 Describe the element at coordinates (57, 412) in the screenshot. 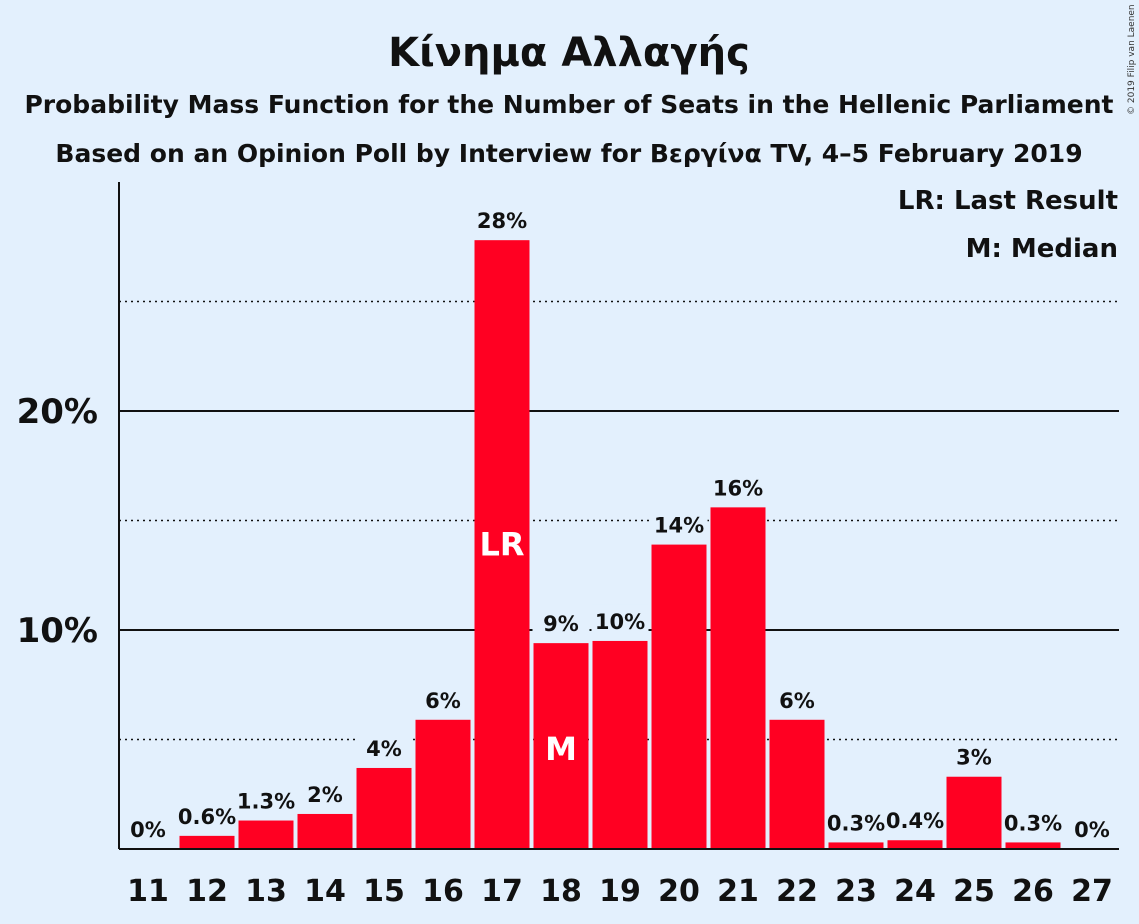

I see `y-tick-label: 20%` at that location.